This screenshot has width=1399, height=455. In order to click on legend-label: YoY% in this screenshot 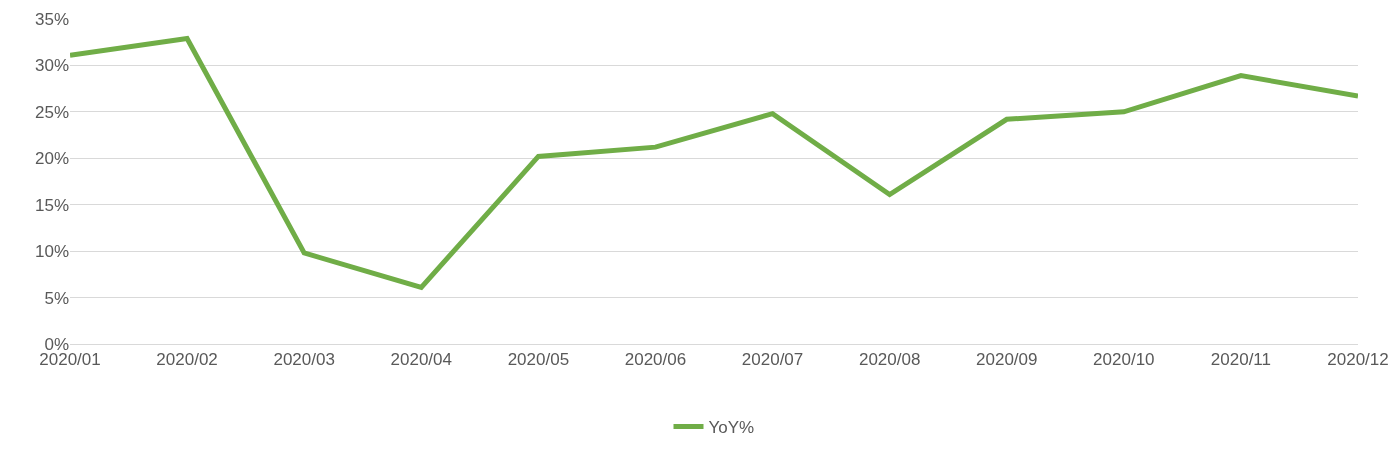, I will do `click(731, 428)`.